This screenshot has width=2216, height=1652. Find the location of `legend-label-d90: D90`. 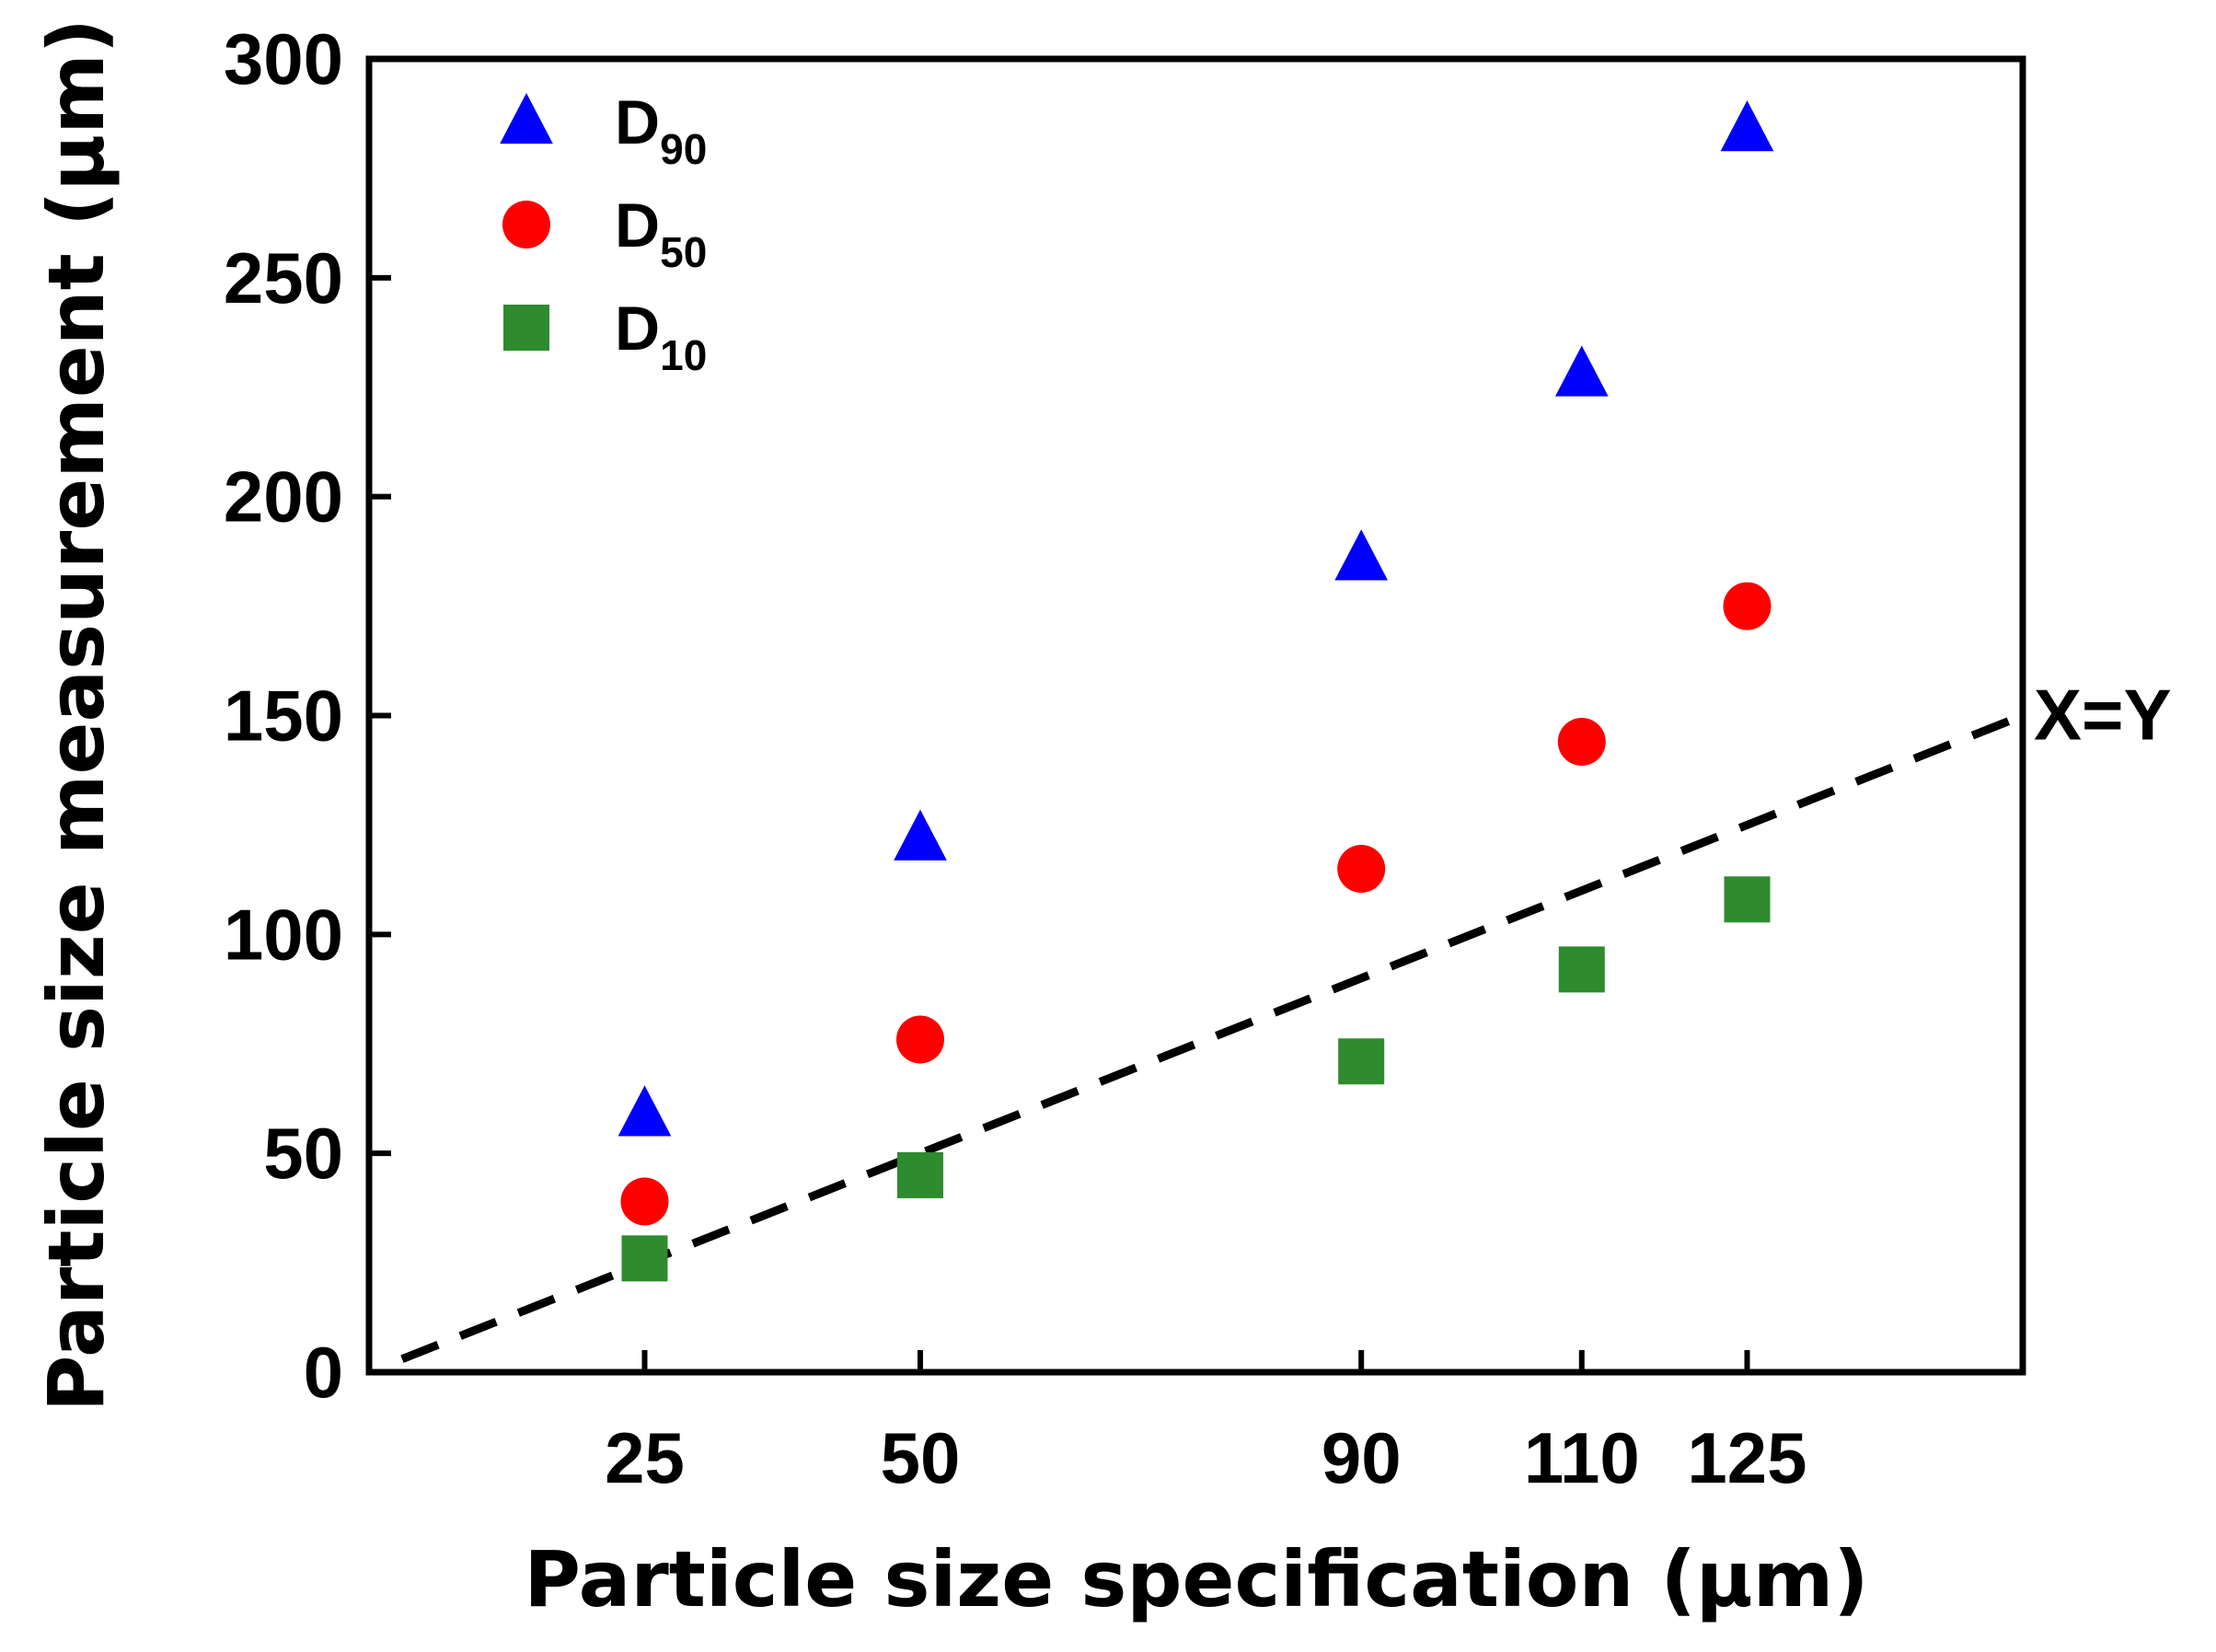

legend-label-d90: D90 is located at coordinates (661, 130).